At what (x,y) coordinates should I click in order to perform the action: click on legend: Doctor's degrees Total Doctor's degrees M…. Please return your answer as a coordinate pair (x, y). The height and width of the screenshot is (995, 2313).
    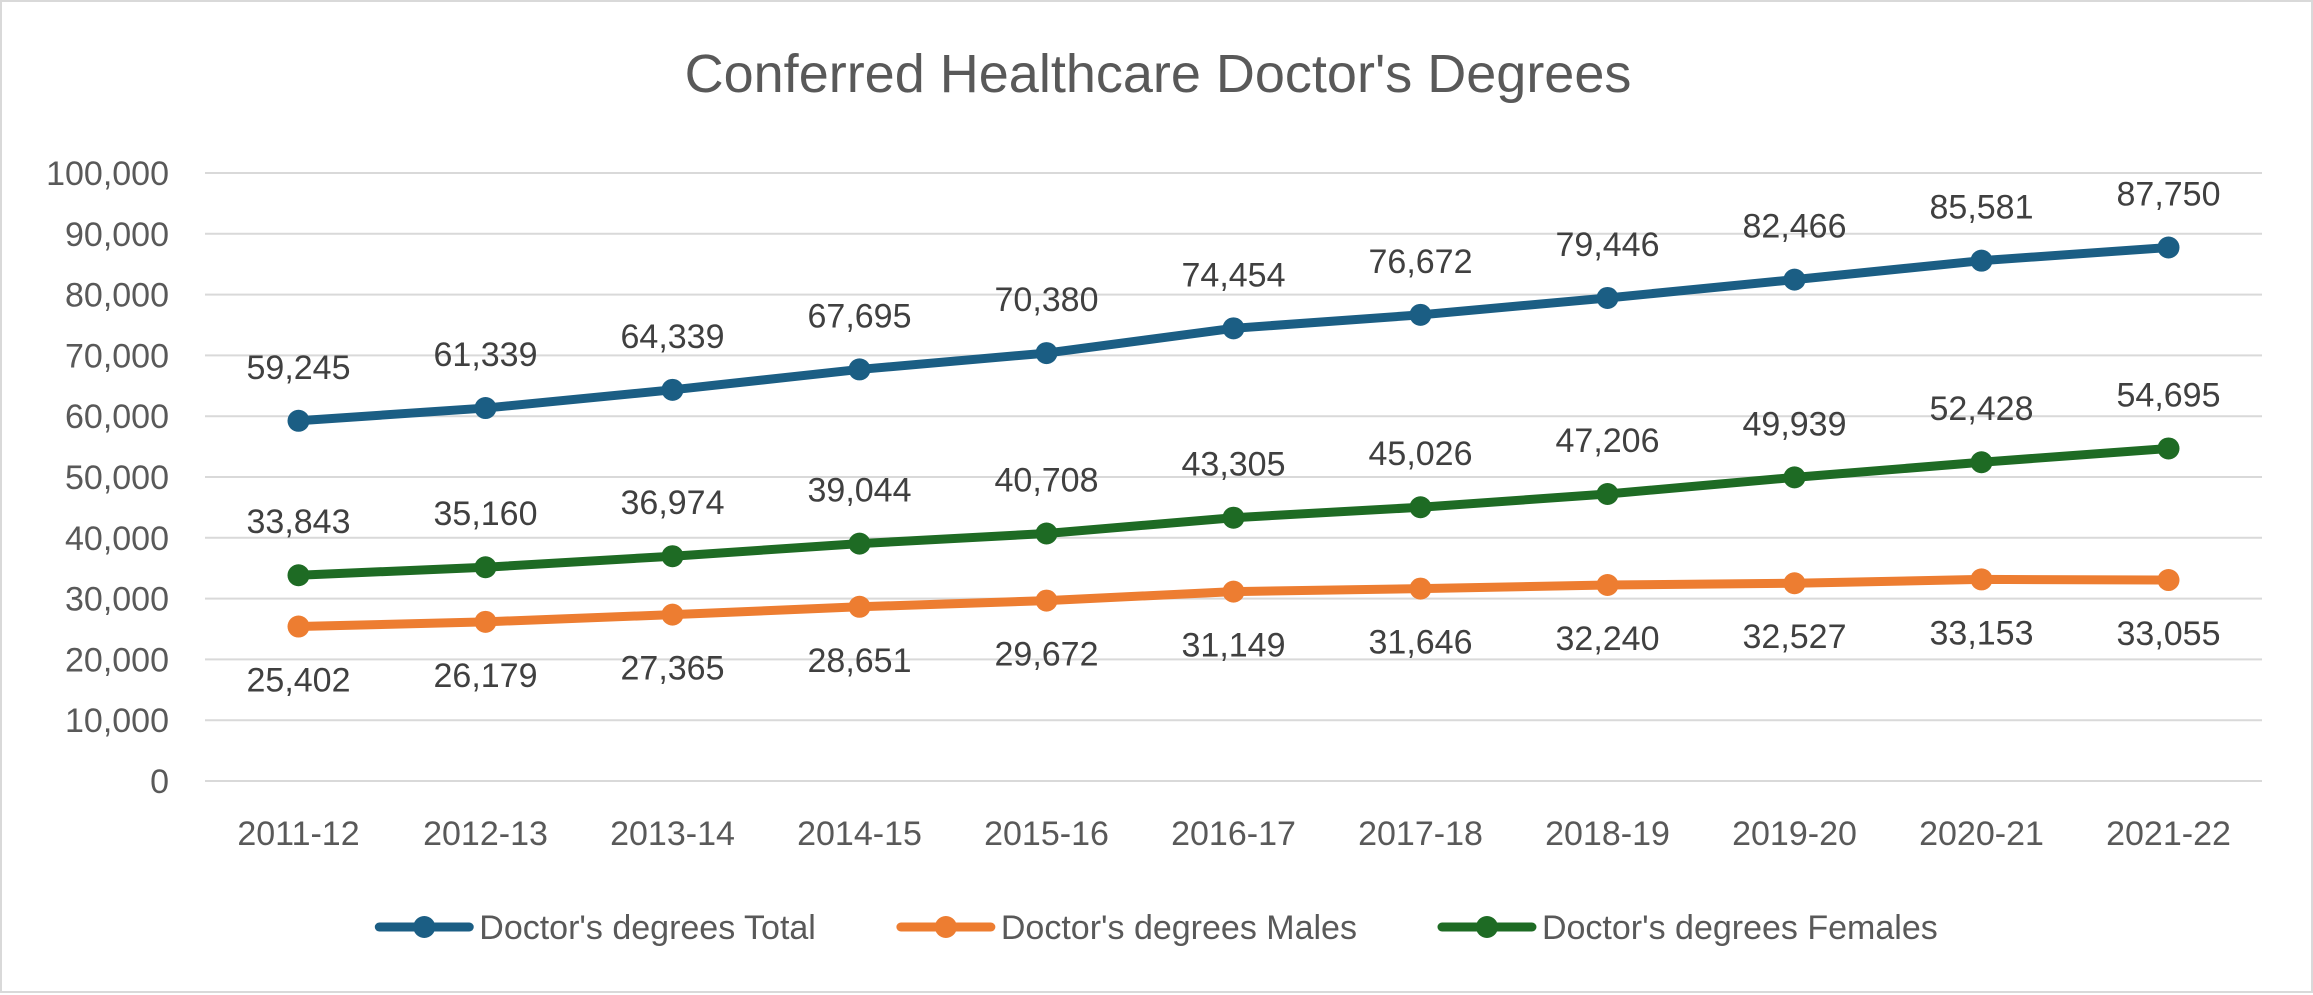
    Looking at the image, I should click on (1156, 928).